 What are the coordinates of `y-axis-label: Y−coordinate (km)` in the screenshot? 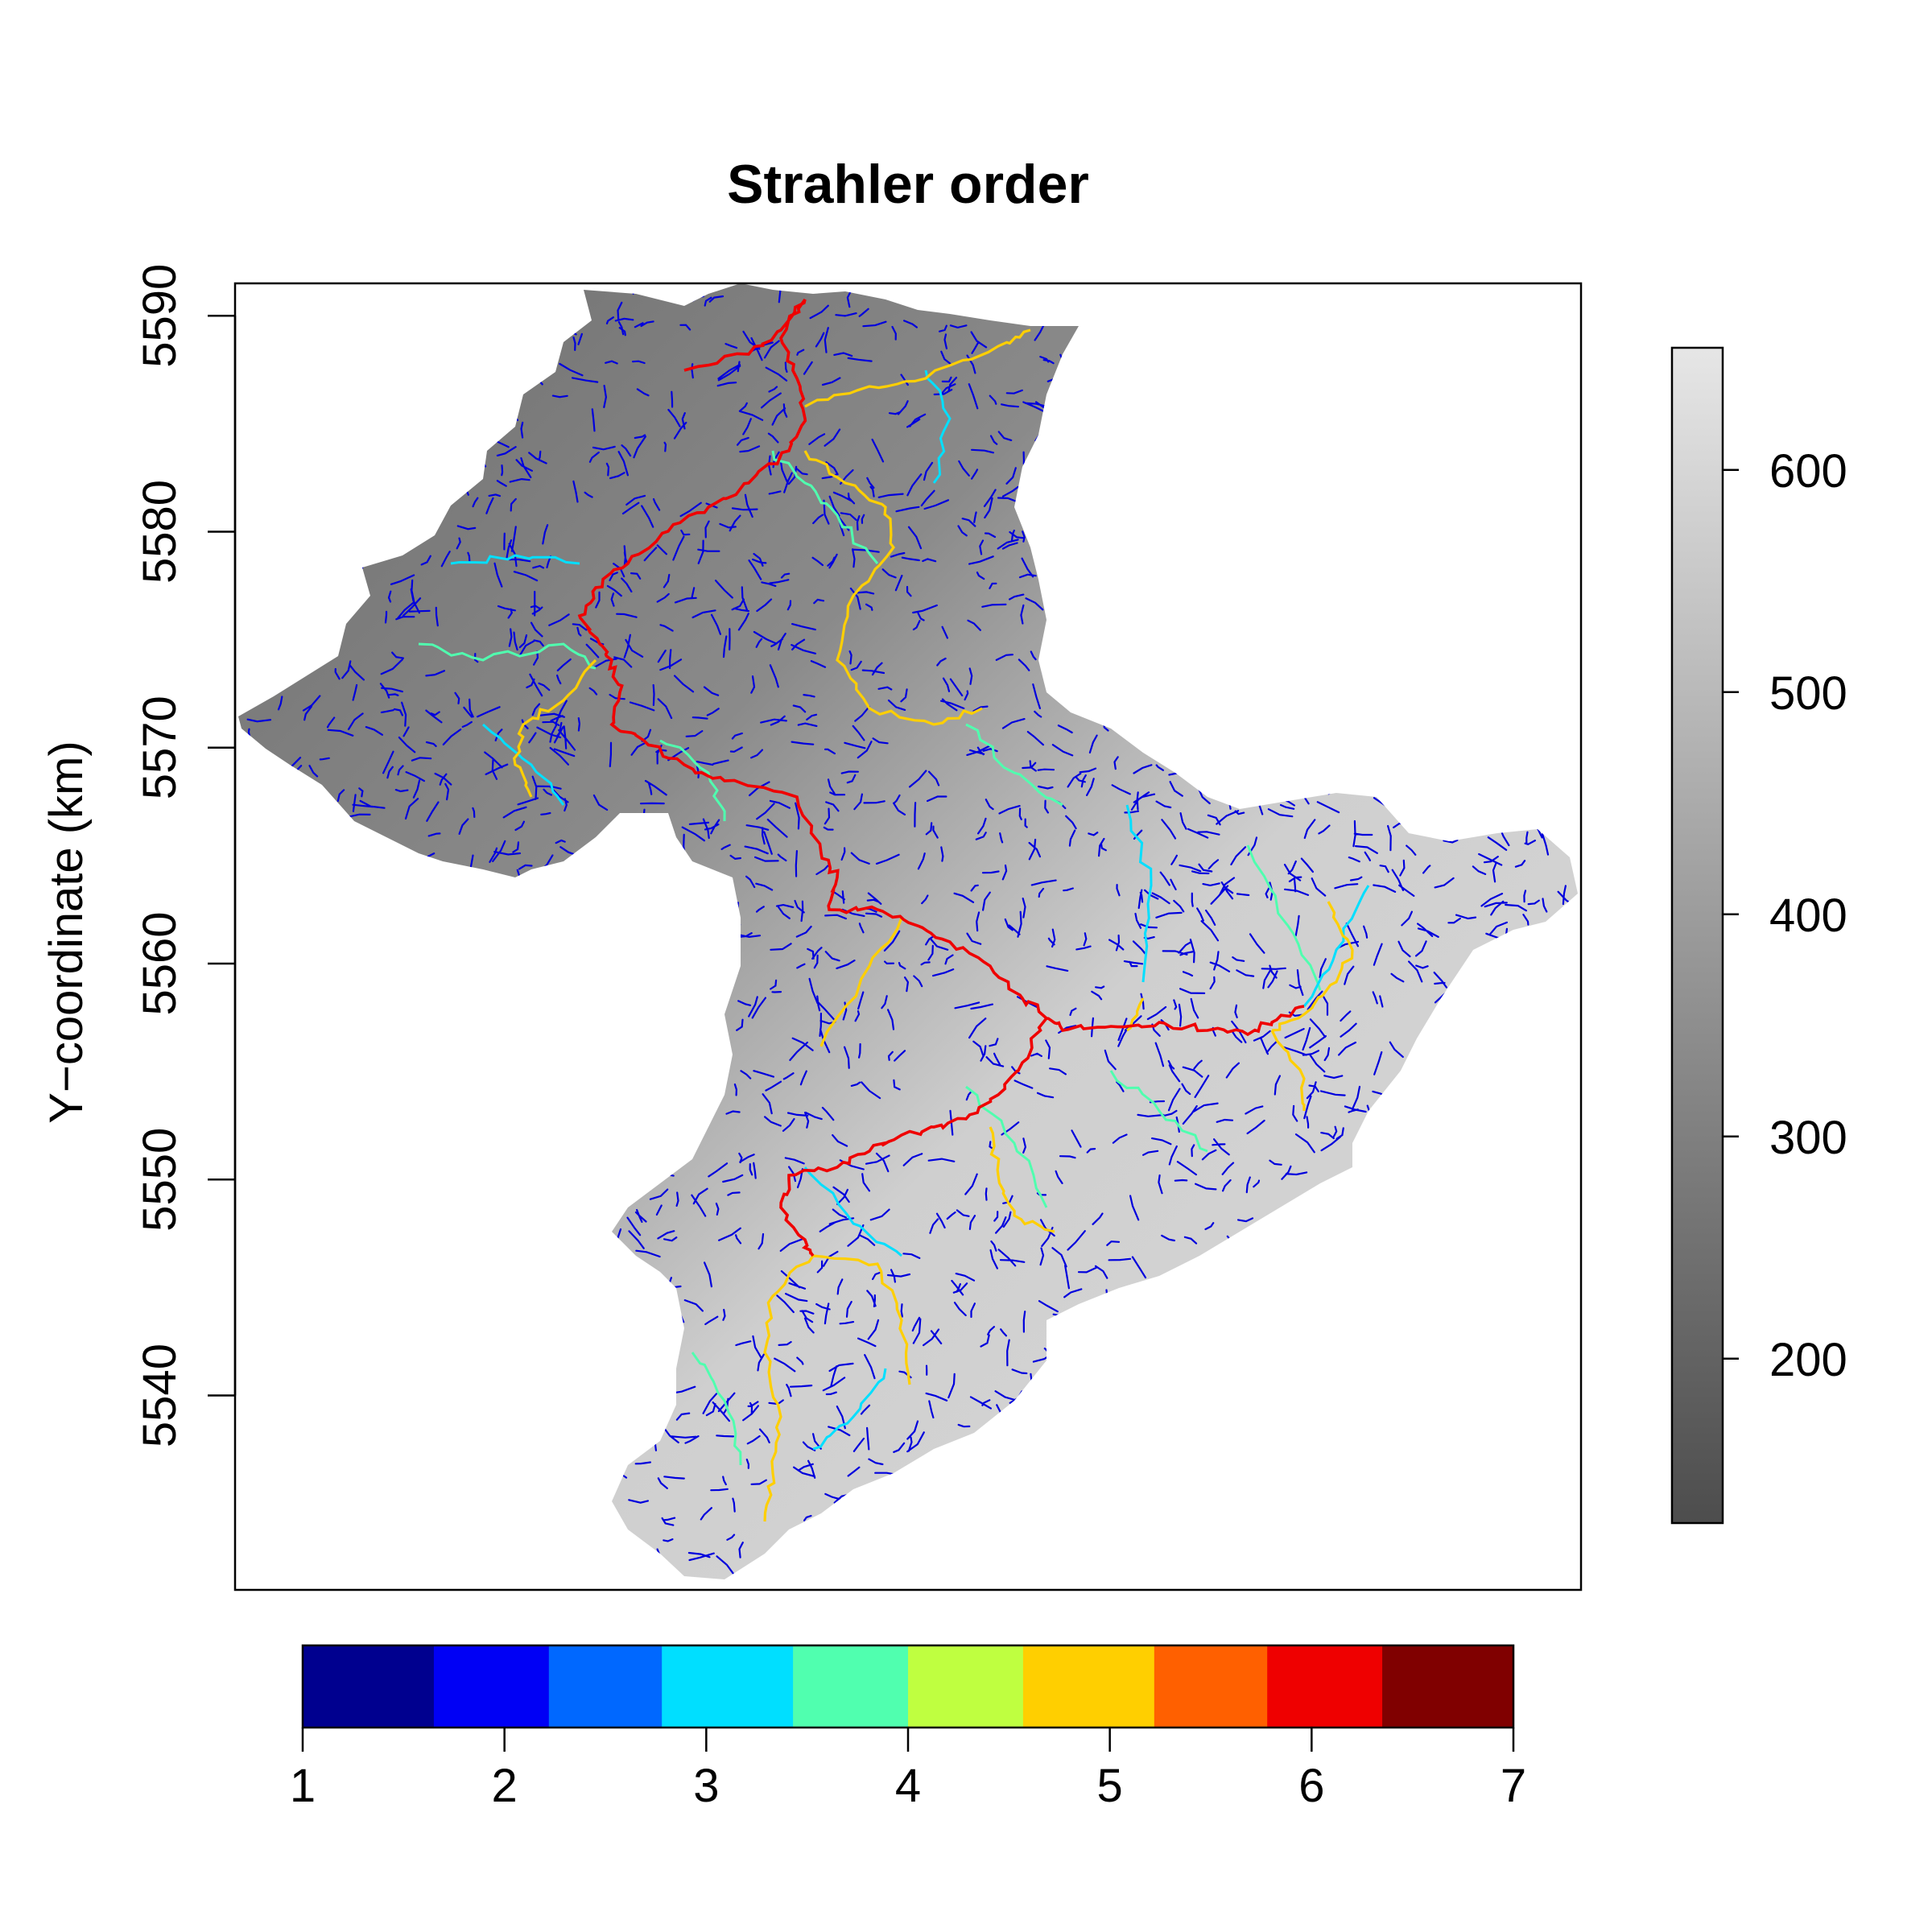 It's located at (66, 932).